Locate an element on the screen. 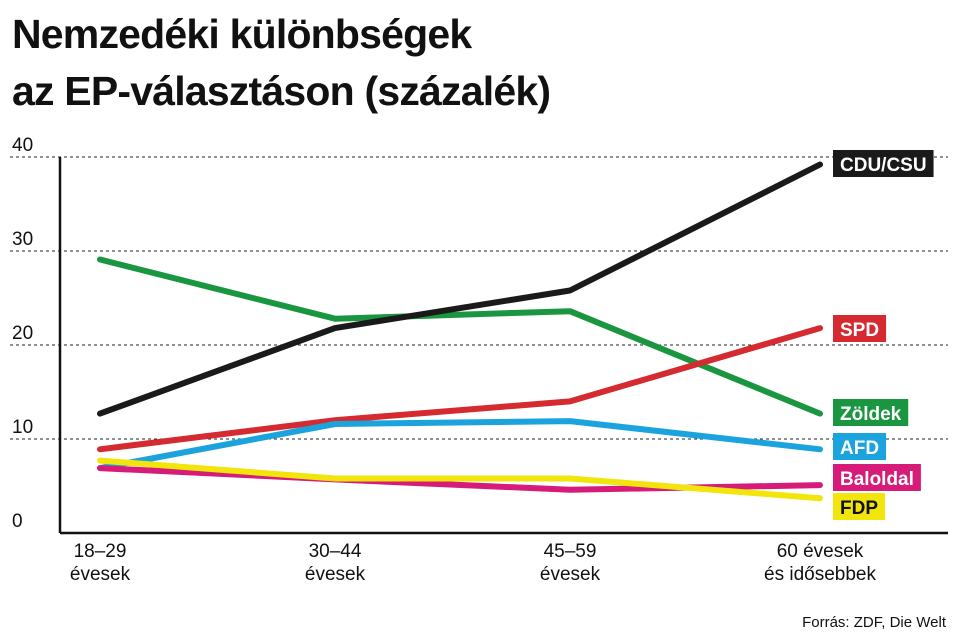  legend-label-text: FDP is located at coordinates (859, 508).